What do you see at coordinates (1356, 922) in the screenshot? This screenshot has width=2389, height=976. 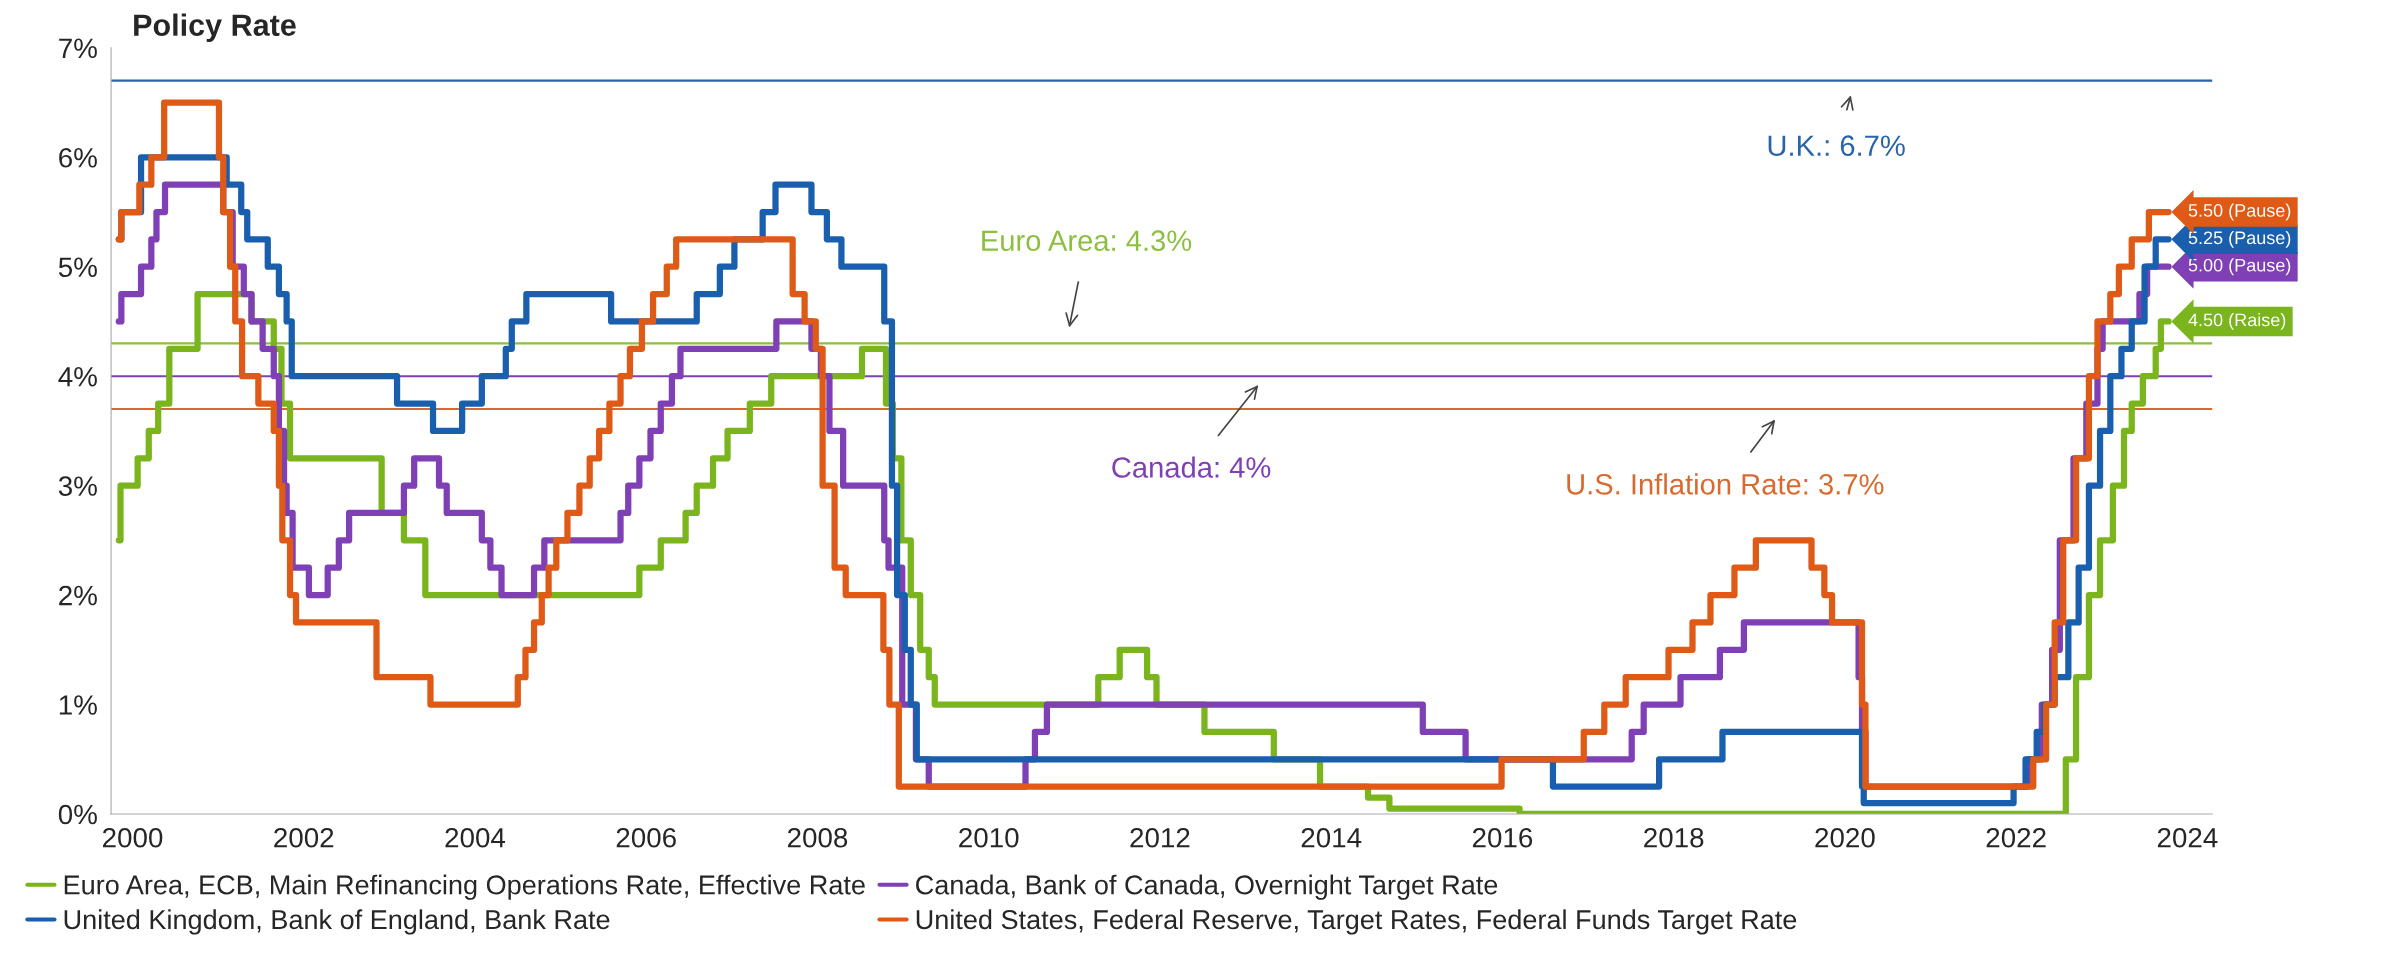 I see `legend-label: United States, Federal Reserve, Target Rates, Federal Funds Target Rate` at bounding box center [1356, 922].